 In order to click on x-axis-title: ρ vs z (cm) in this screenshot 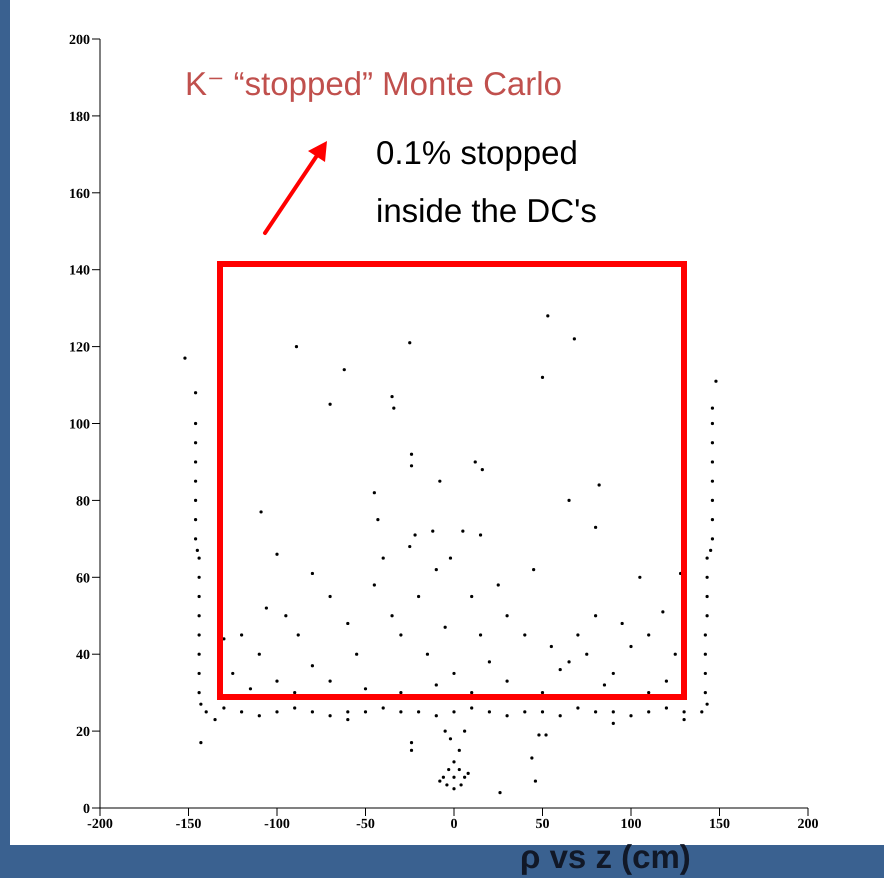, I will do `click(605, 857)`.